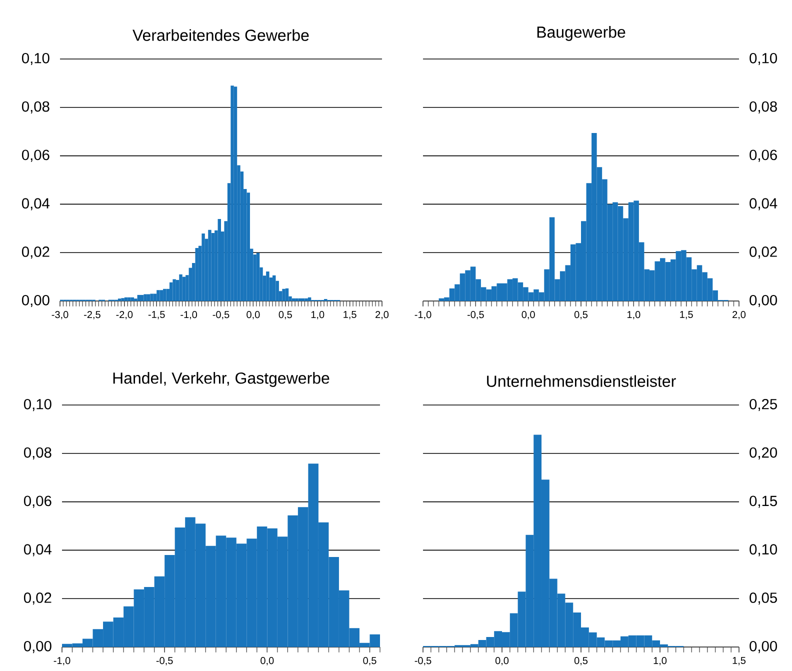 The image size is (792, 671). I want to click on x-tick-label: -3,0, so click(60, 315).